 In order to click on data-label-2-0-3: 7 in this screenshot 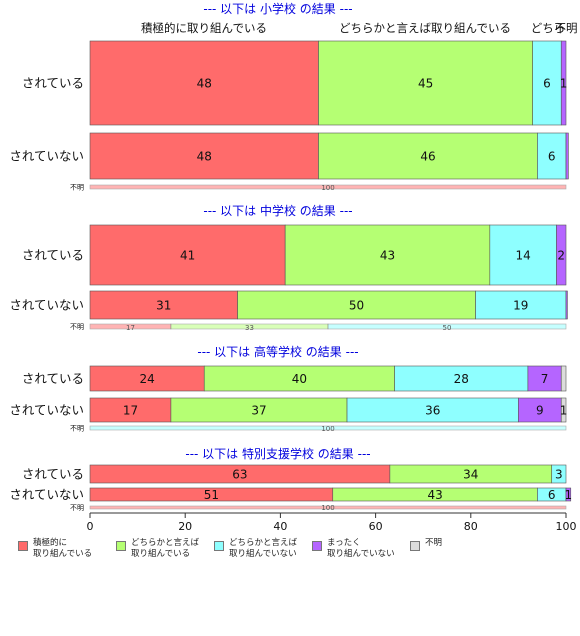, I will do `click(545, 379)`.